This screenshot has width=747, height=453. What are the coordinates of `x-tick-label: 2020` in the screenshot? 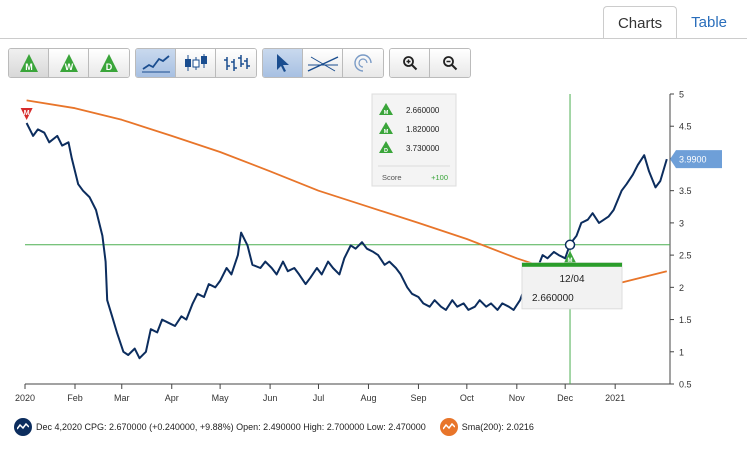 It's located at (25, 398).